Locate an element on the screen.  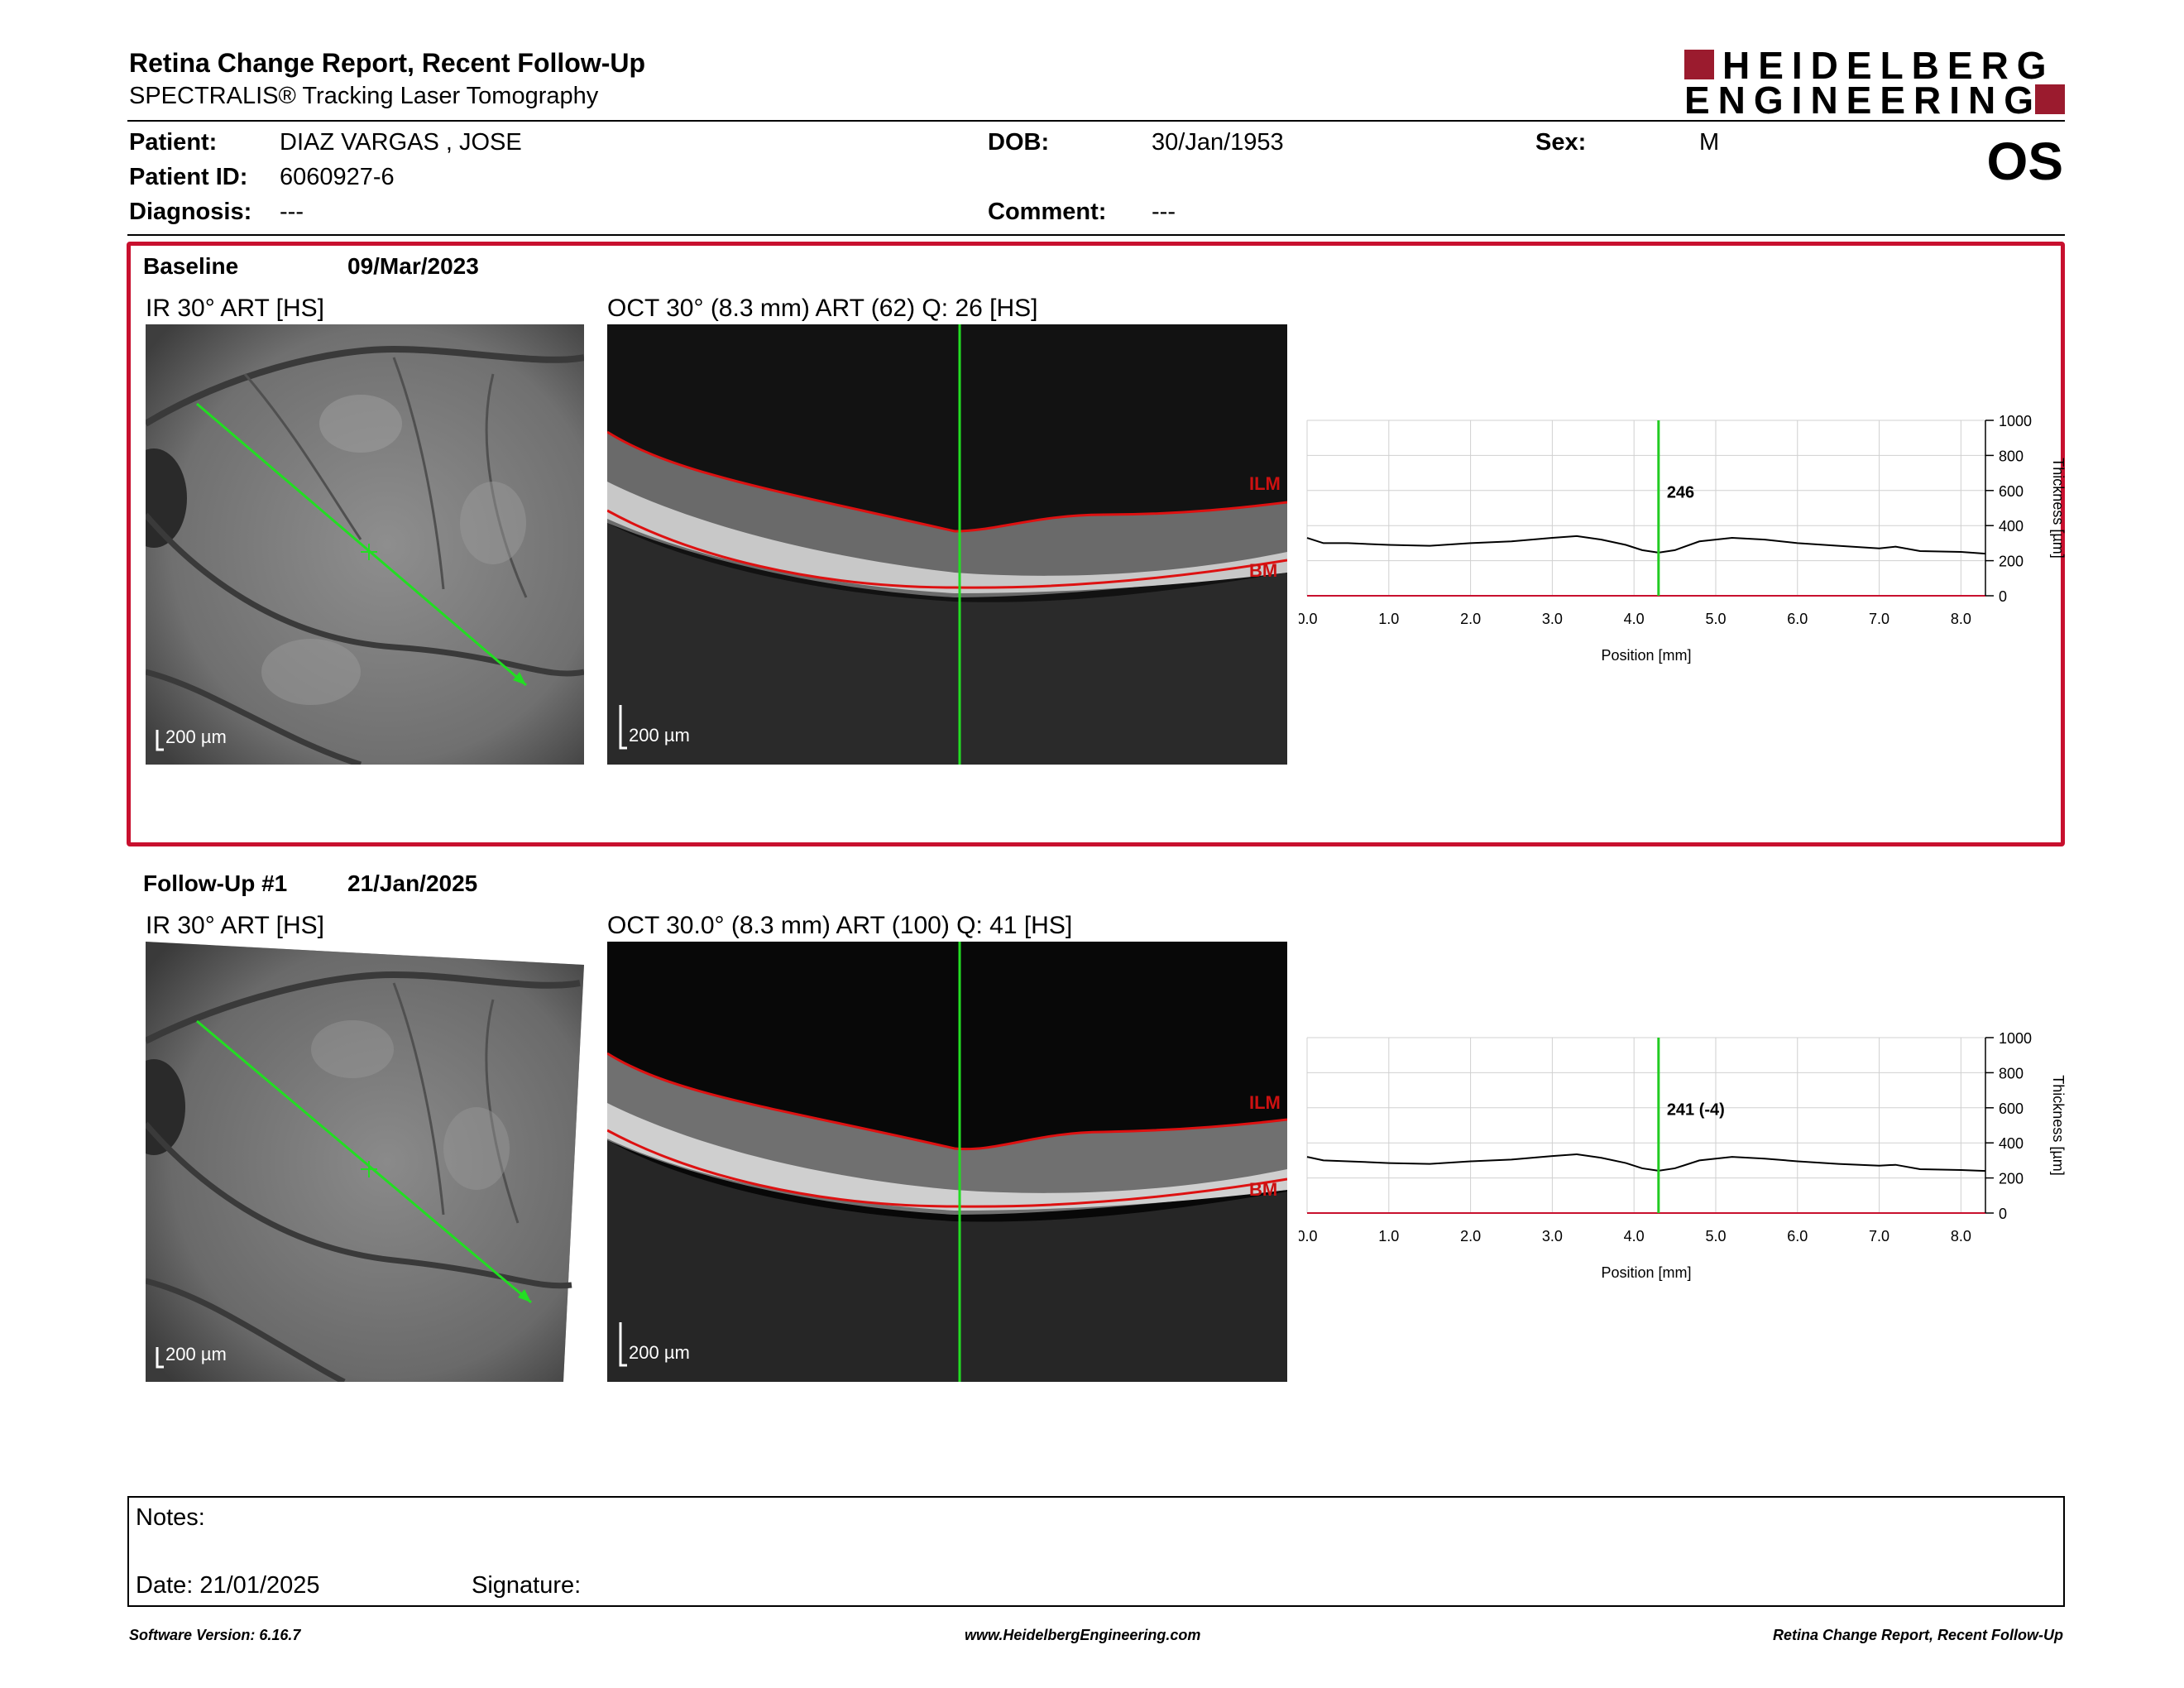
baseline-ir-fundus is located at coordinates (365, 544).